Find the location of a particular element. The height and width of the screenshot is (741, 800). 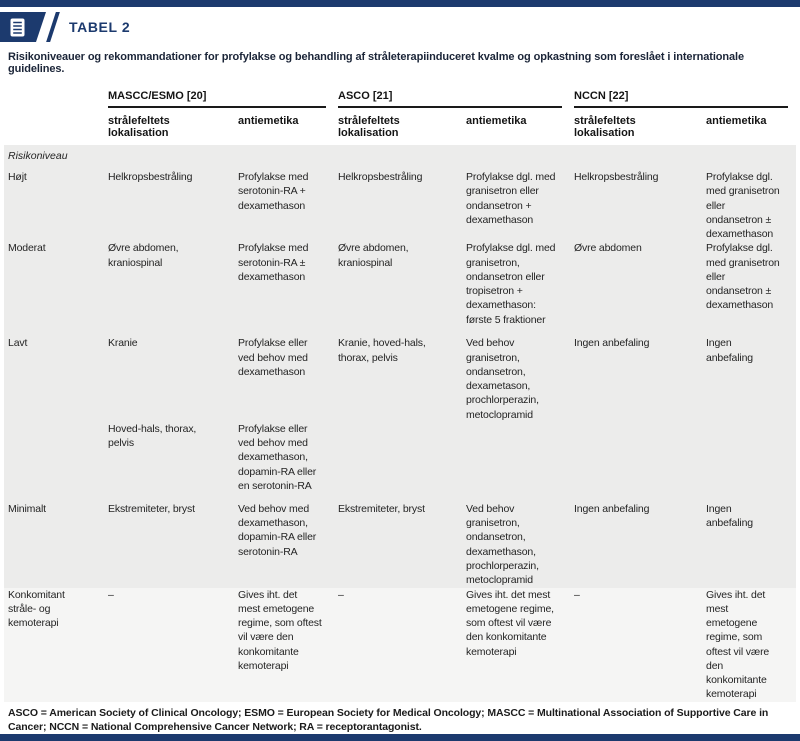

table-header: TABEL 2 is located at coordinates (400, 27).